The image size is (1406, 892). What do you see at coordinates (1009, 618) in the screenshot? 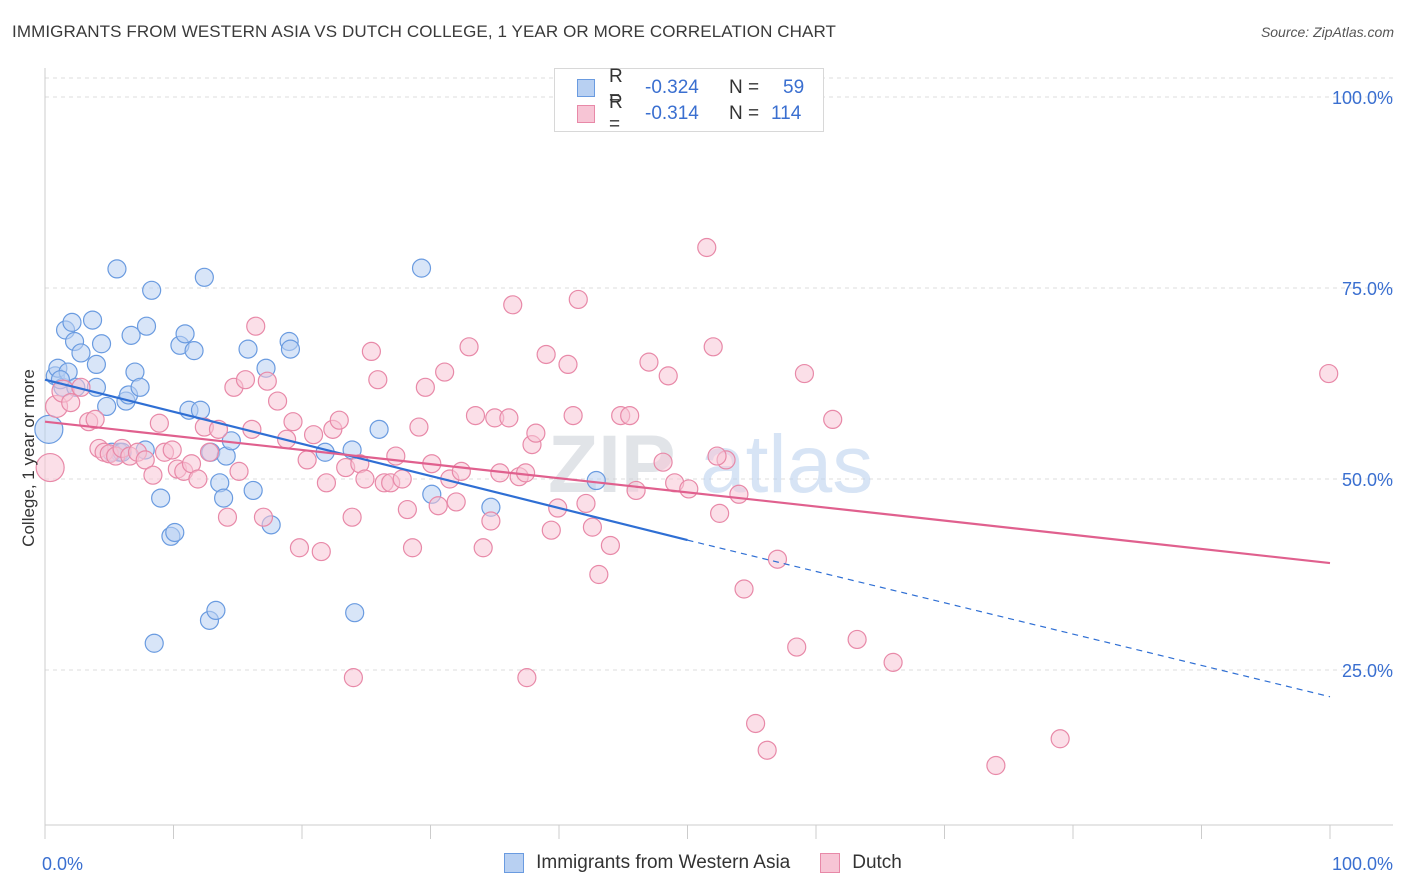
I see `trend-extension-western-asia` at bounding box center [1009, 618].